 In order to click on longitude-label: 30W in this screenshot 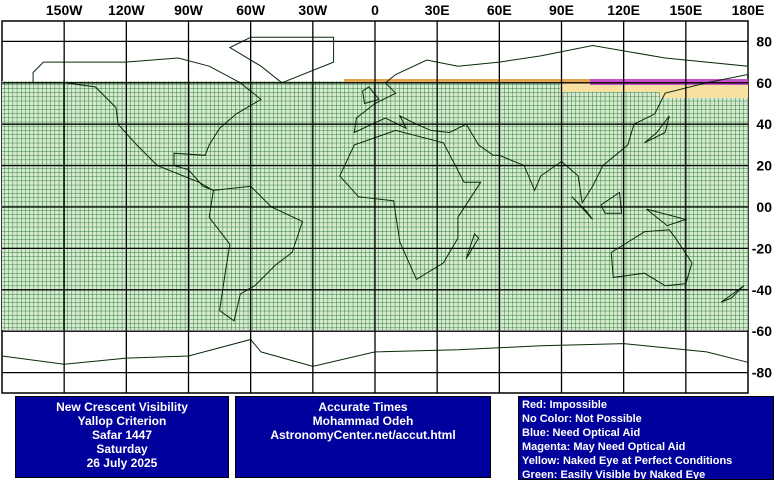, I will do `click(313, 10)`.